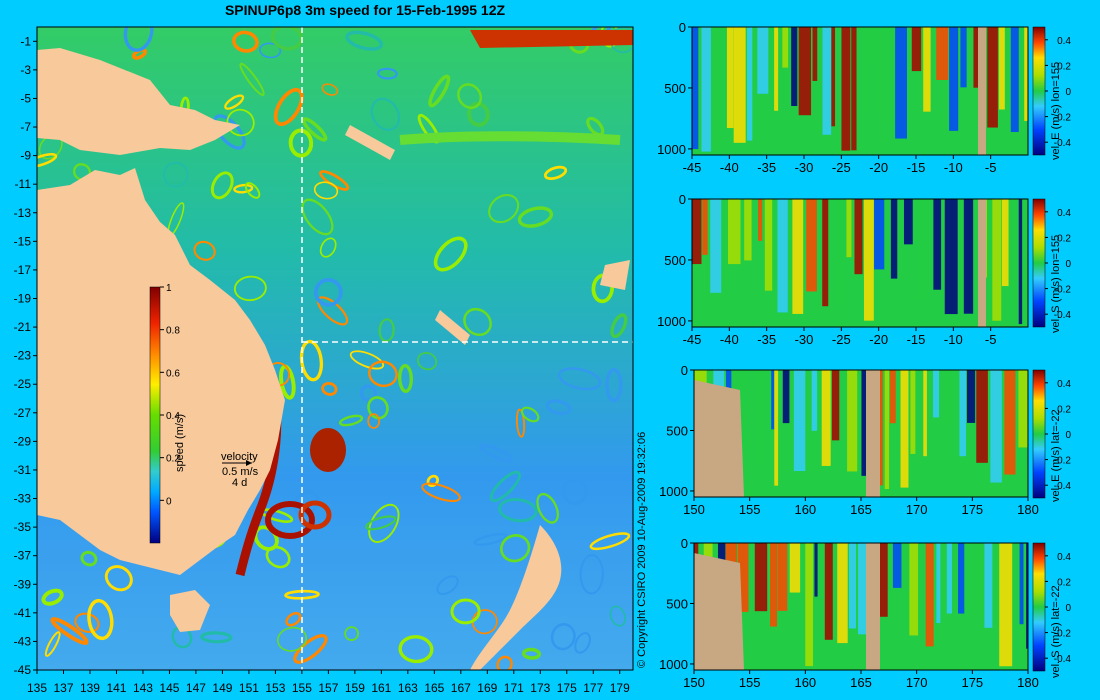 The width and height of the screenshot is (1100, 700). Describe the element at coordinates (1063, 290) in the screenshot. I see `section-colorbar-tick-label: -0.2` at that location.